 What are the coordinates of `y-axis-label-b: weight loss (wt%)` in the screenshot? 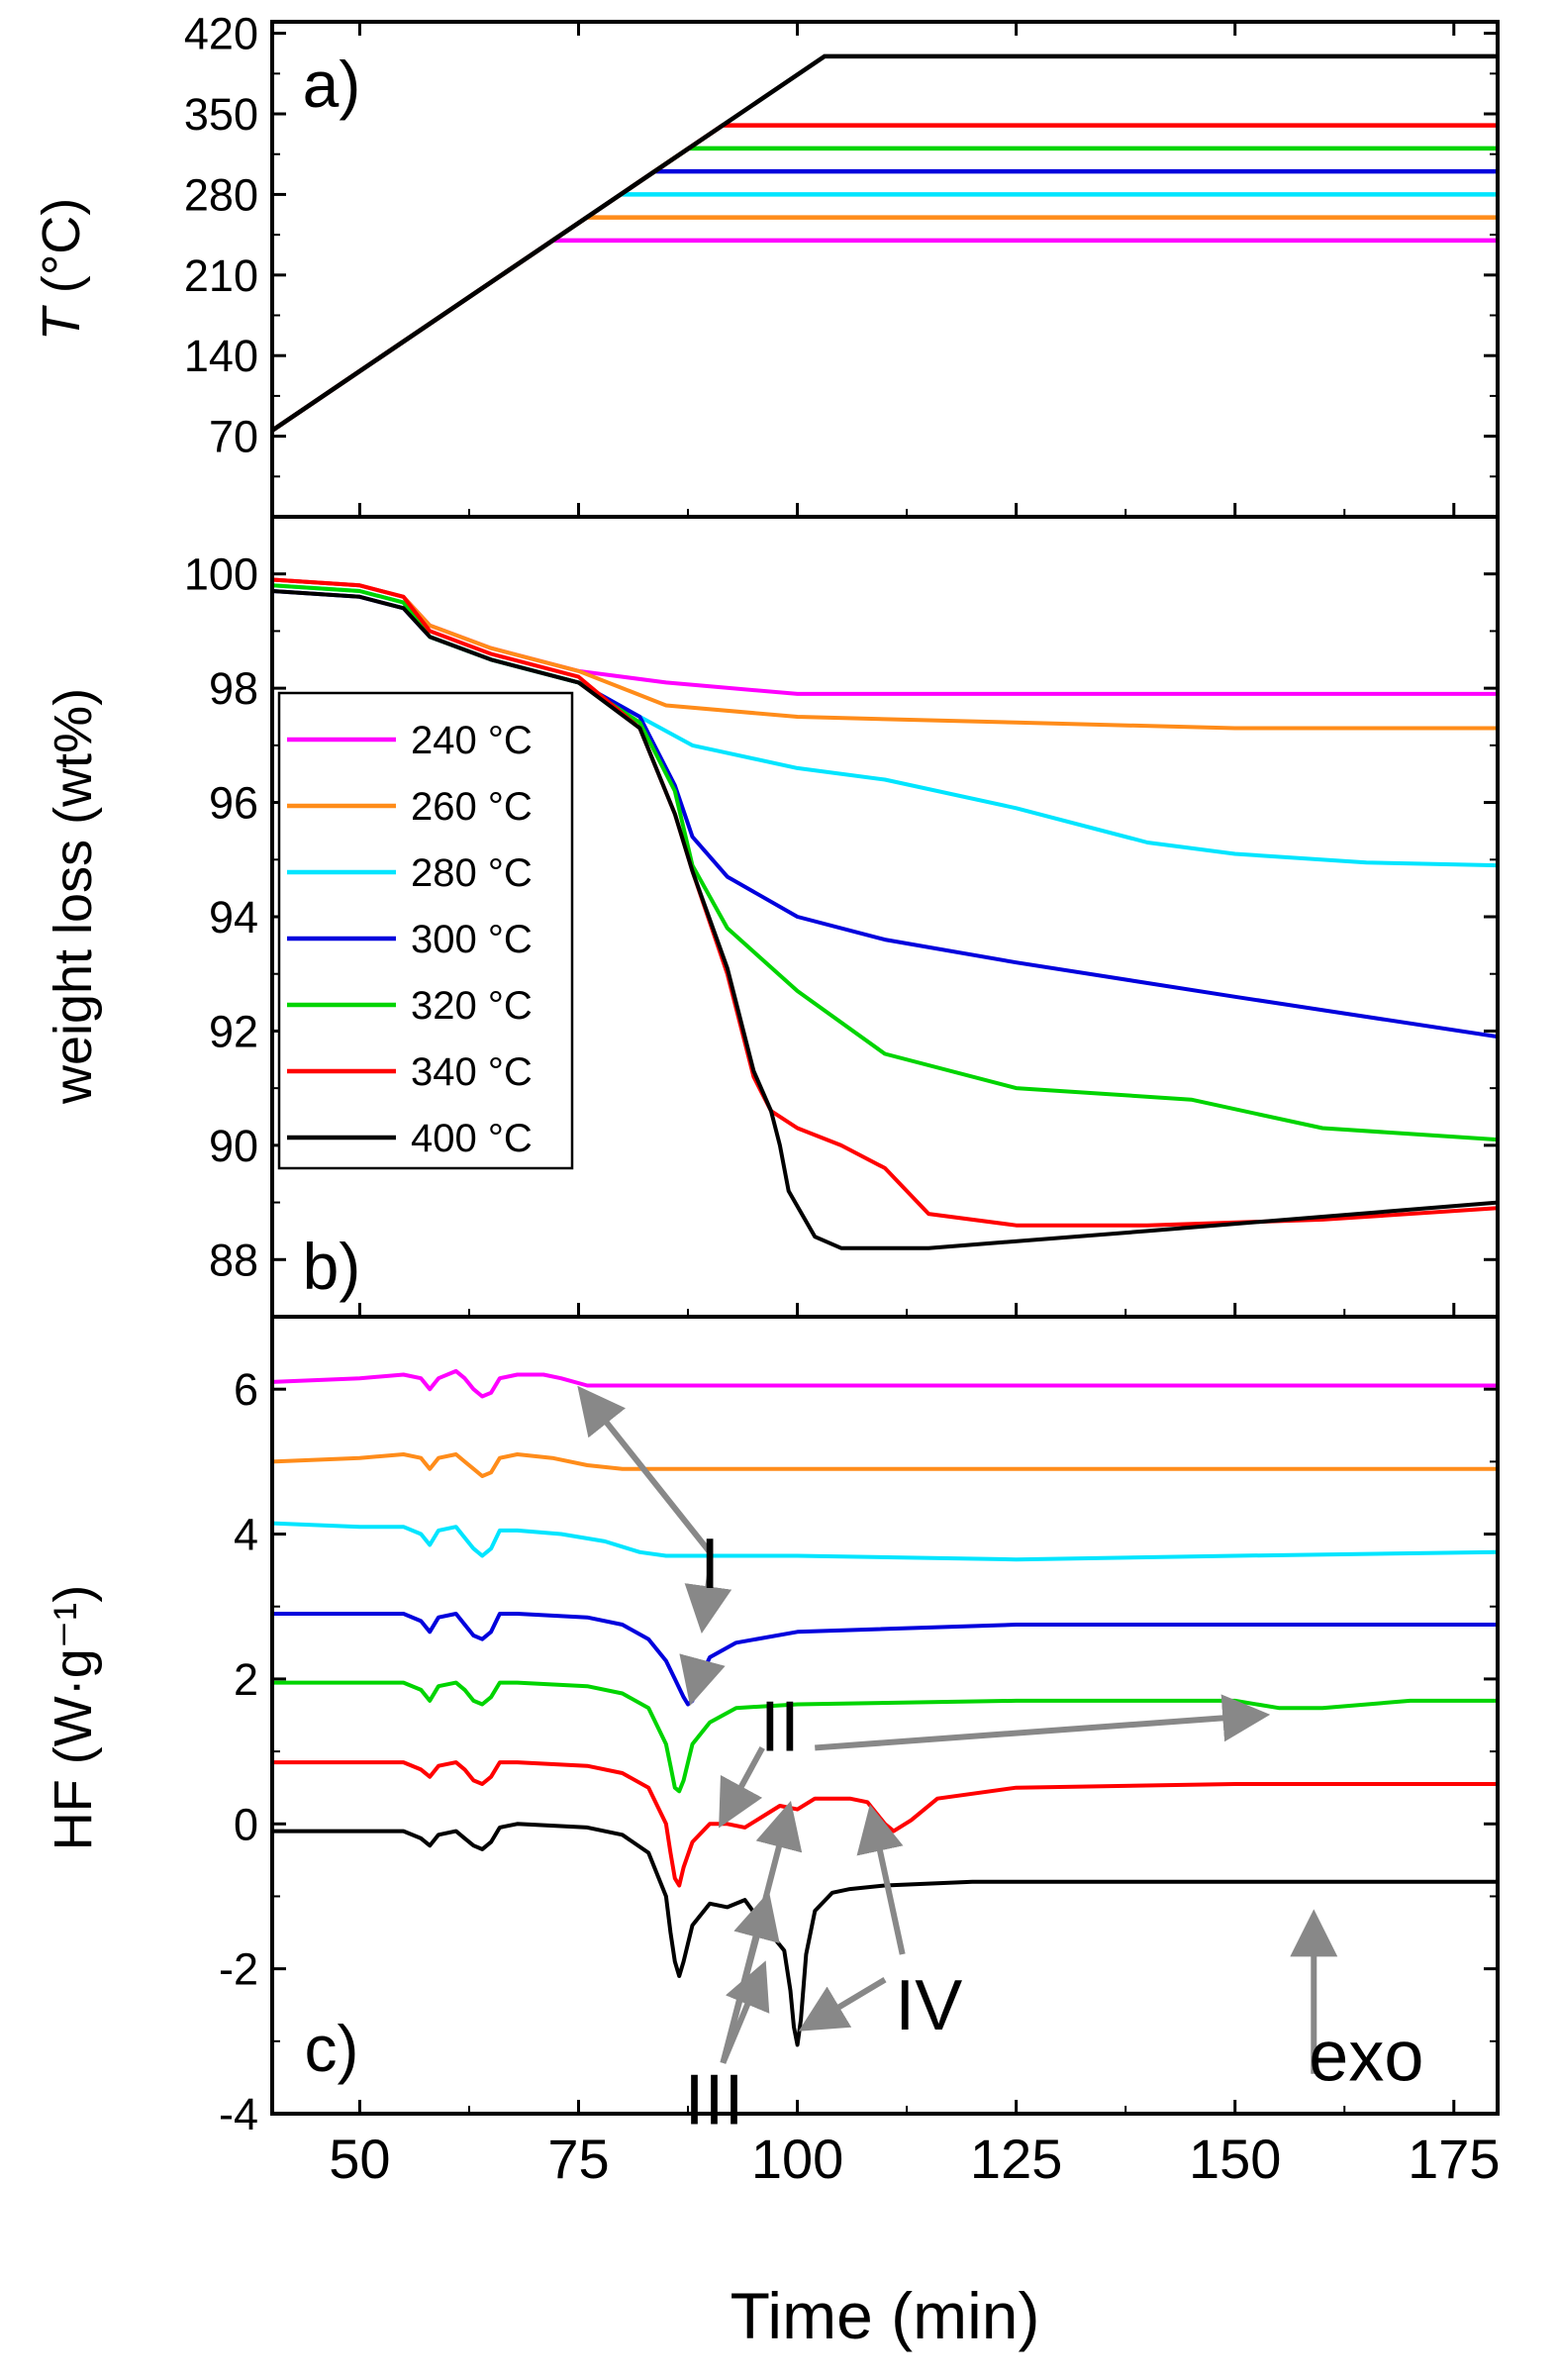 It's located at (73, 896).